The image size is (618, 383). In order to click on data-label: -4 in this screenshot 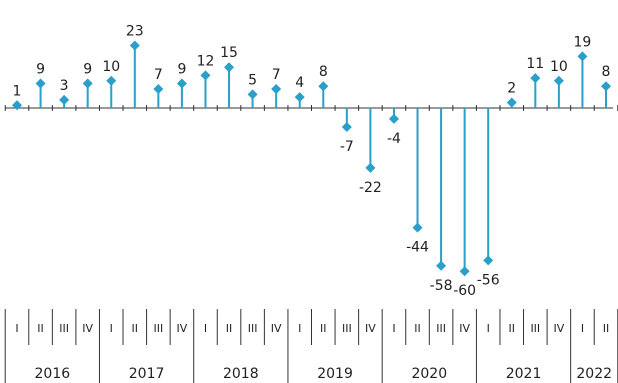, I will do `click(394, 139)`.